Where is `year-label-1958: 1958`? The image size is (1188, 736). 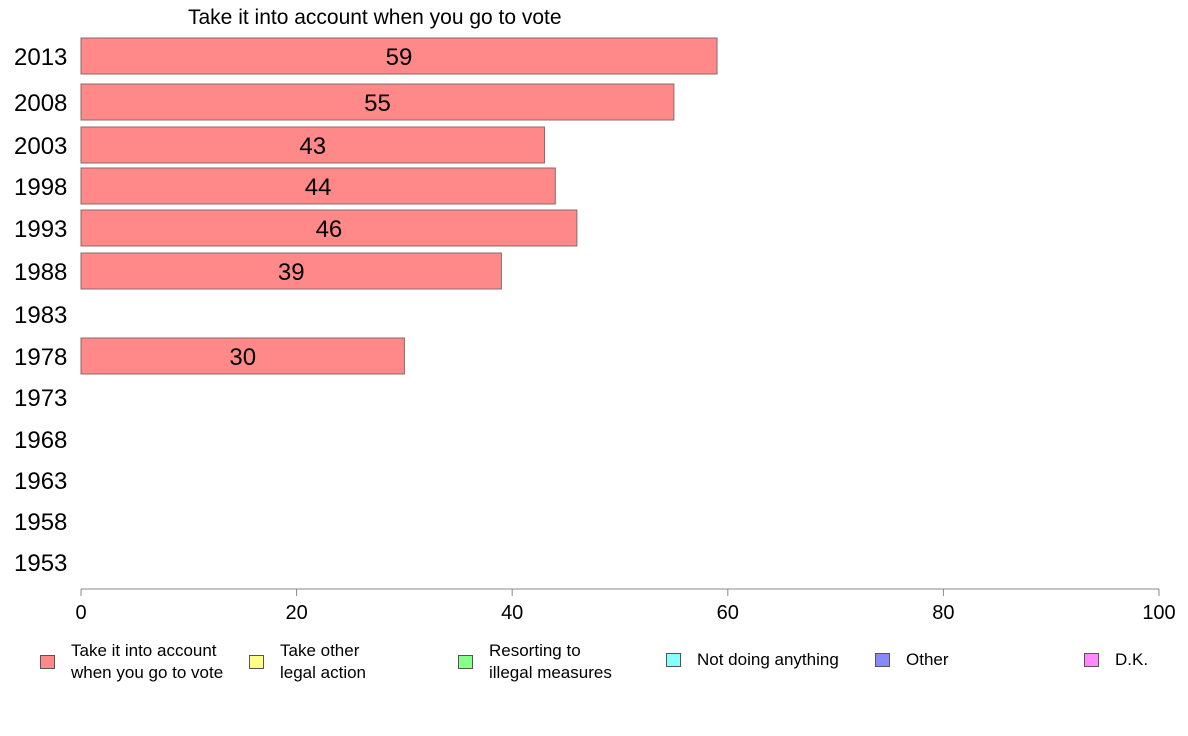
year-label-1958: 1958 is located at coordinates (40, 522).